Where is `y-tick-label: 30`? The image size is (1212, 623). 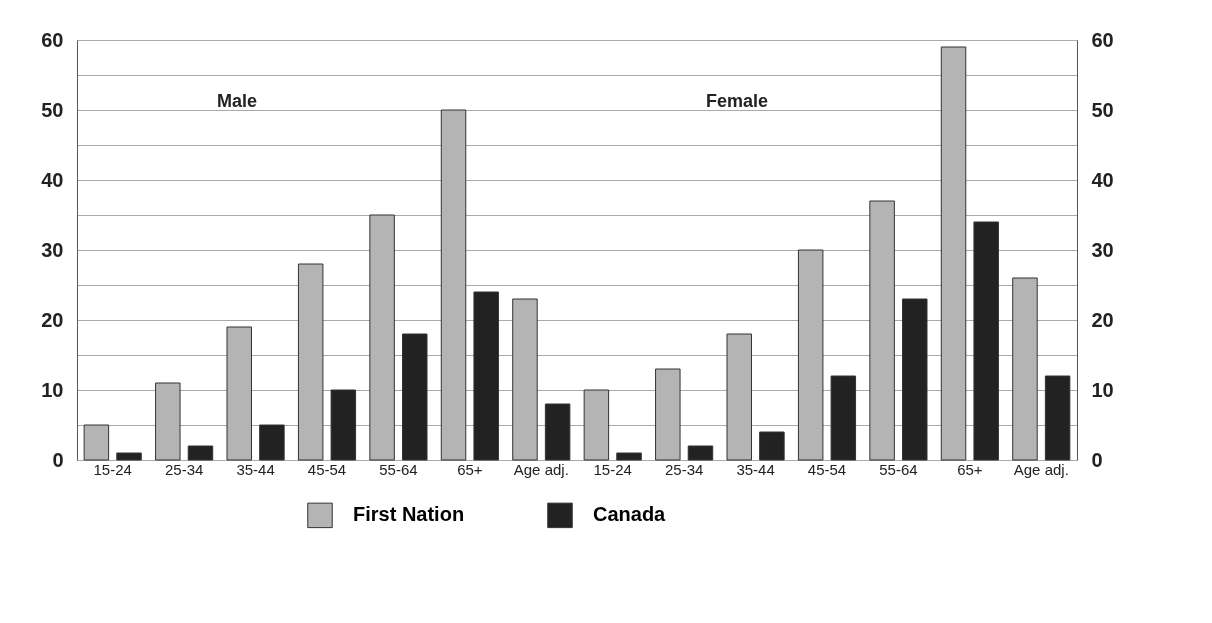 y-tick-label: 30 is located at coordinates (52, 249).